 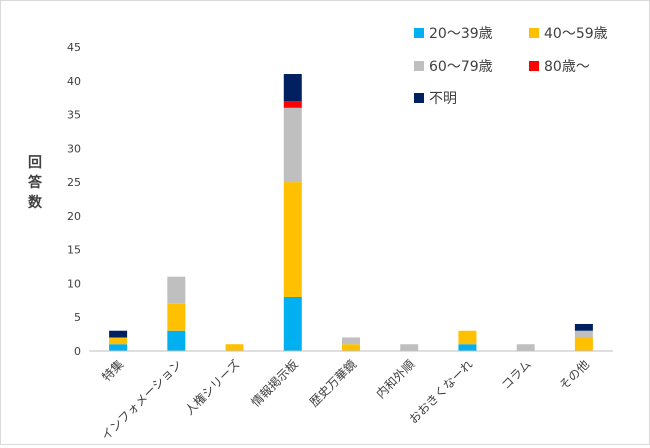 What do you see at coordinates (461, 67) in the screenshot?
I see `legend-label: 60〜79歳` at bounding box center [461, 67].